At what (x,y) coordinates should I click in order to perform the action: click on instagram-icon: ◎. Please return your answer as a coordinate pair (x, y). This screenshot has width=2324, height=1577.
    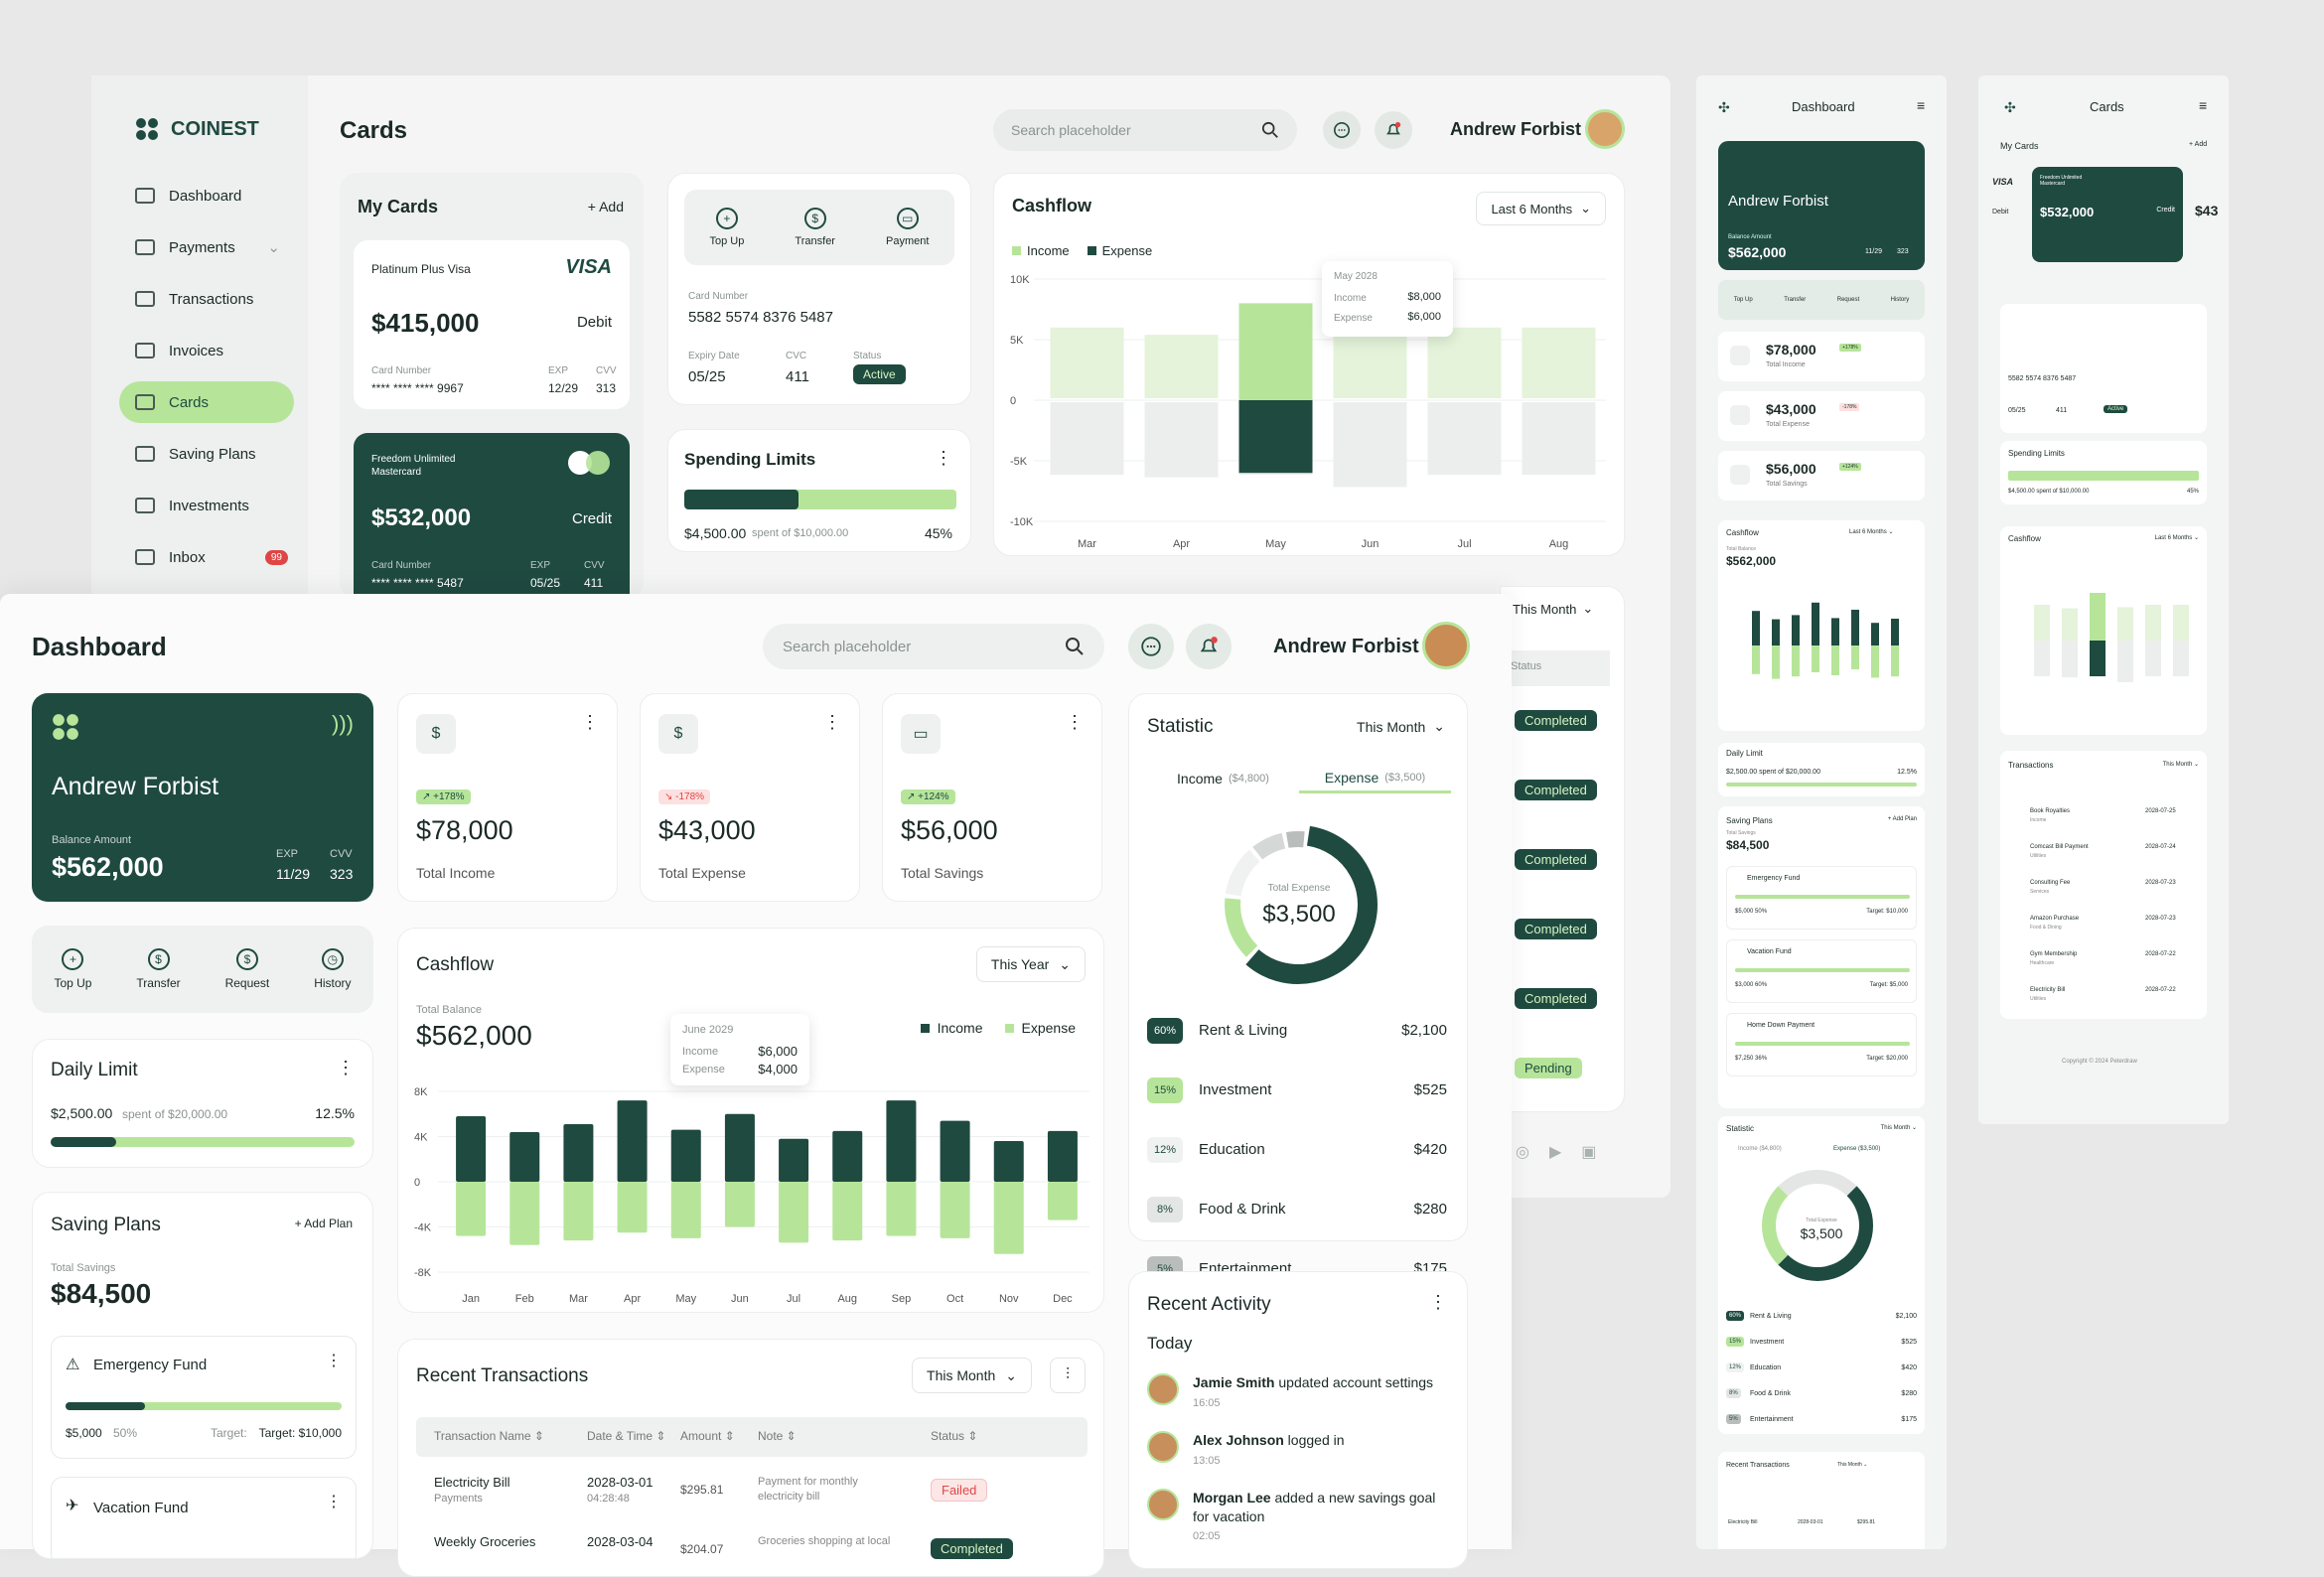
    Looking at the image, I should click on (1522, 1152).